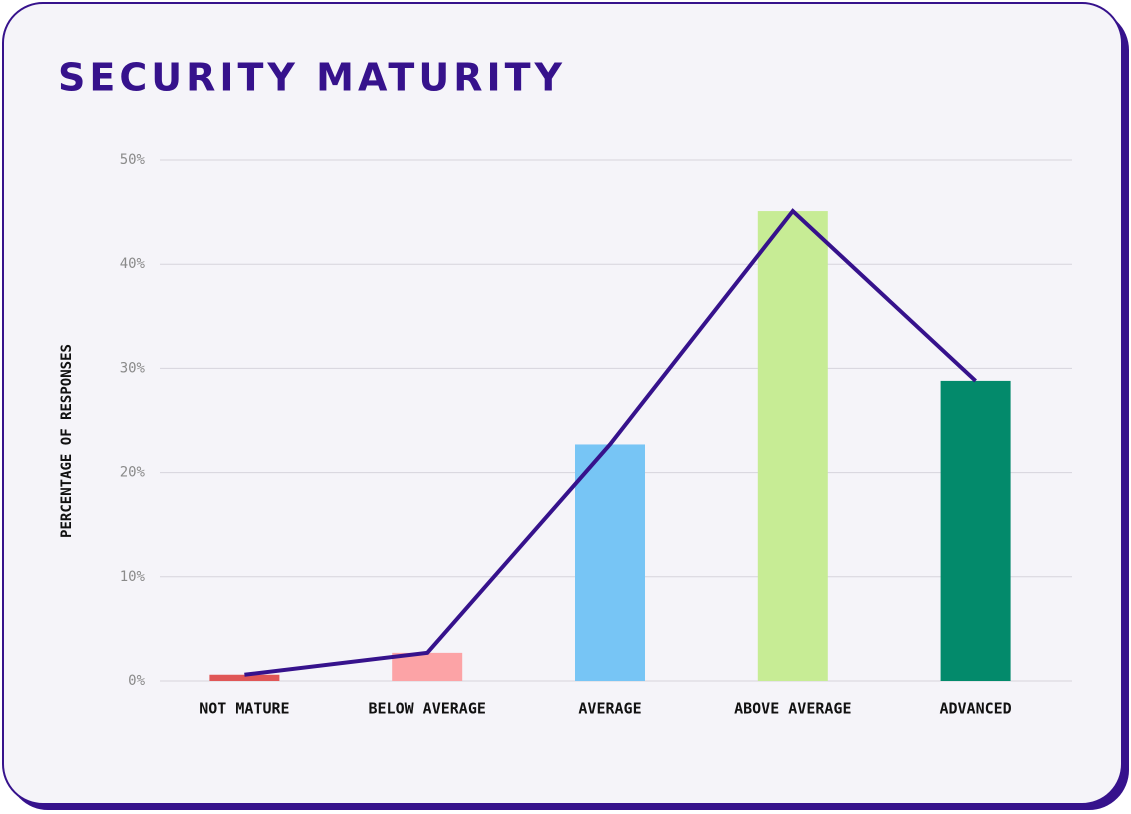 This screenshot has height=814, width=1131. What do you see at coordinates (792, 709) in the screenshot?
I see `x-tick-label: ABOVE AVERAGE` at bounding box center [792, 709].